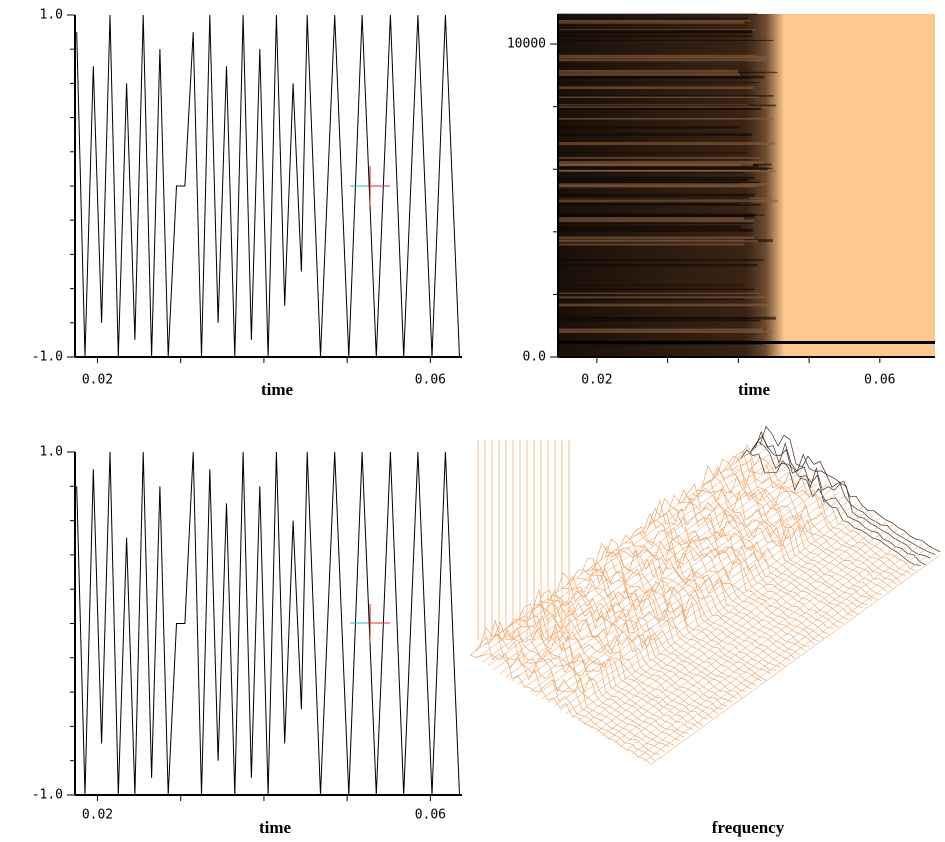  What do you see at coordinates (746, 342) in the screenshot?
I see `spectrogram-band` at bounding box center [746, 342].